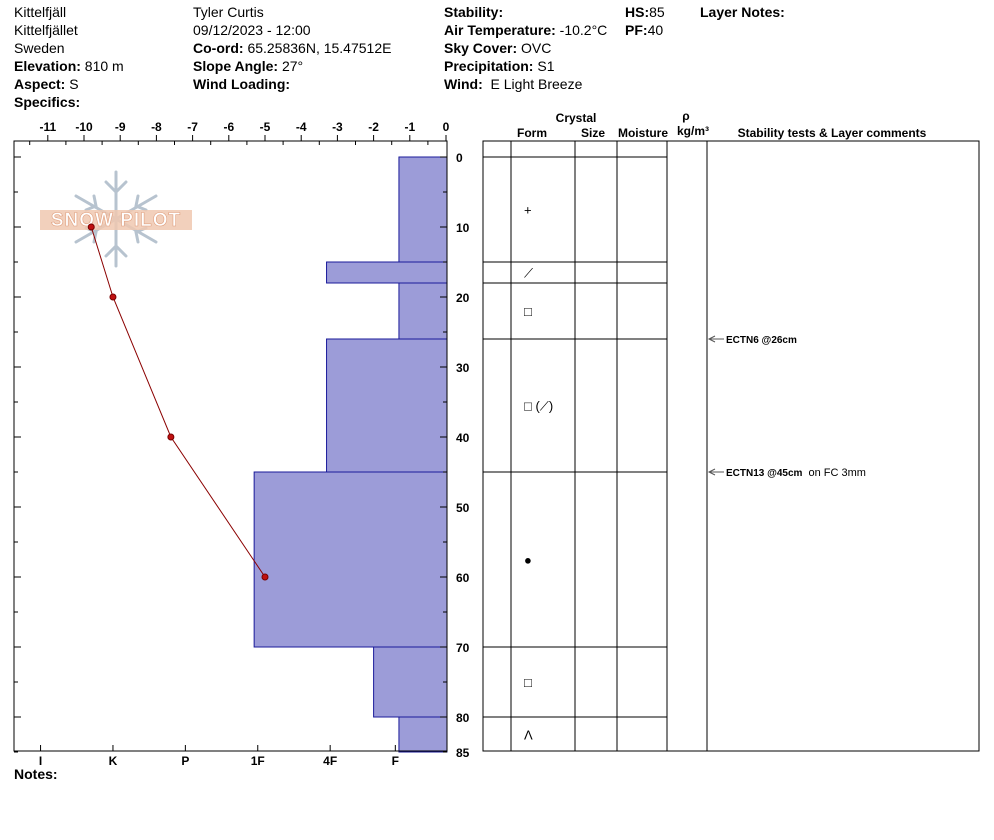  What do you see at coordinates (258, 761) in the screenshot?
I see `hardness-tick-label: 1F` at bounding box center [258, 761].